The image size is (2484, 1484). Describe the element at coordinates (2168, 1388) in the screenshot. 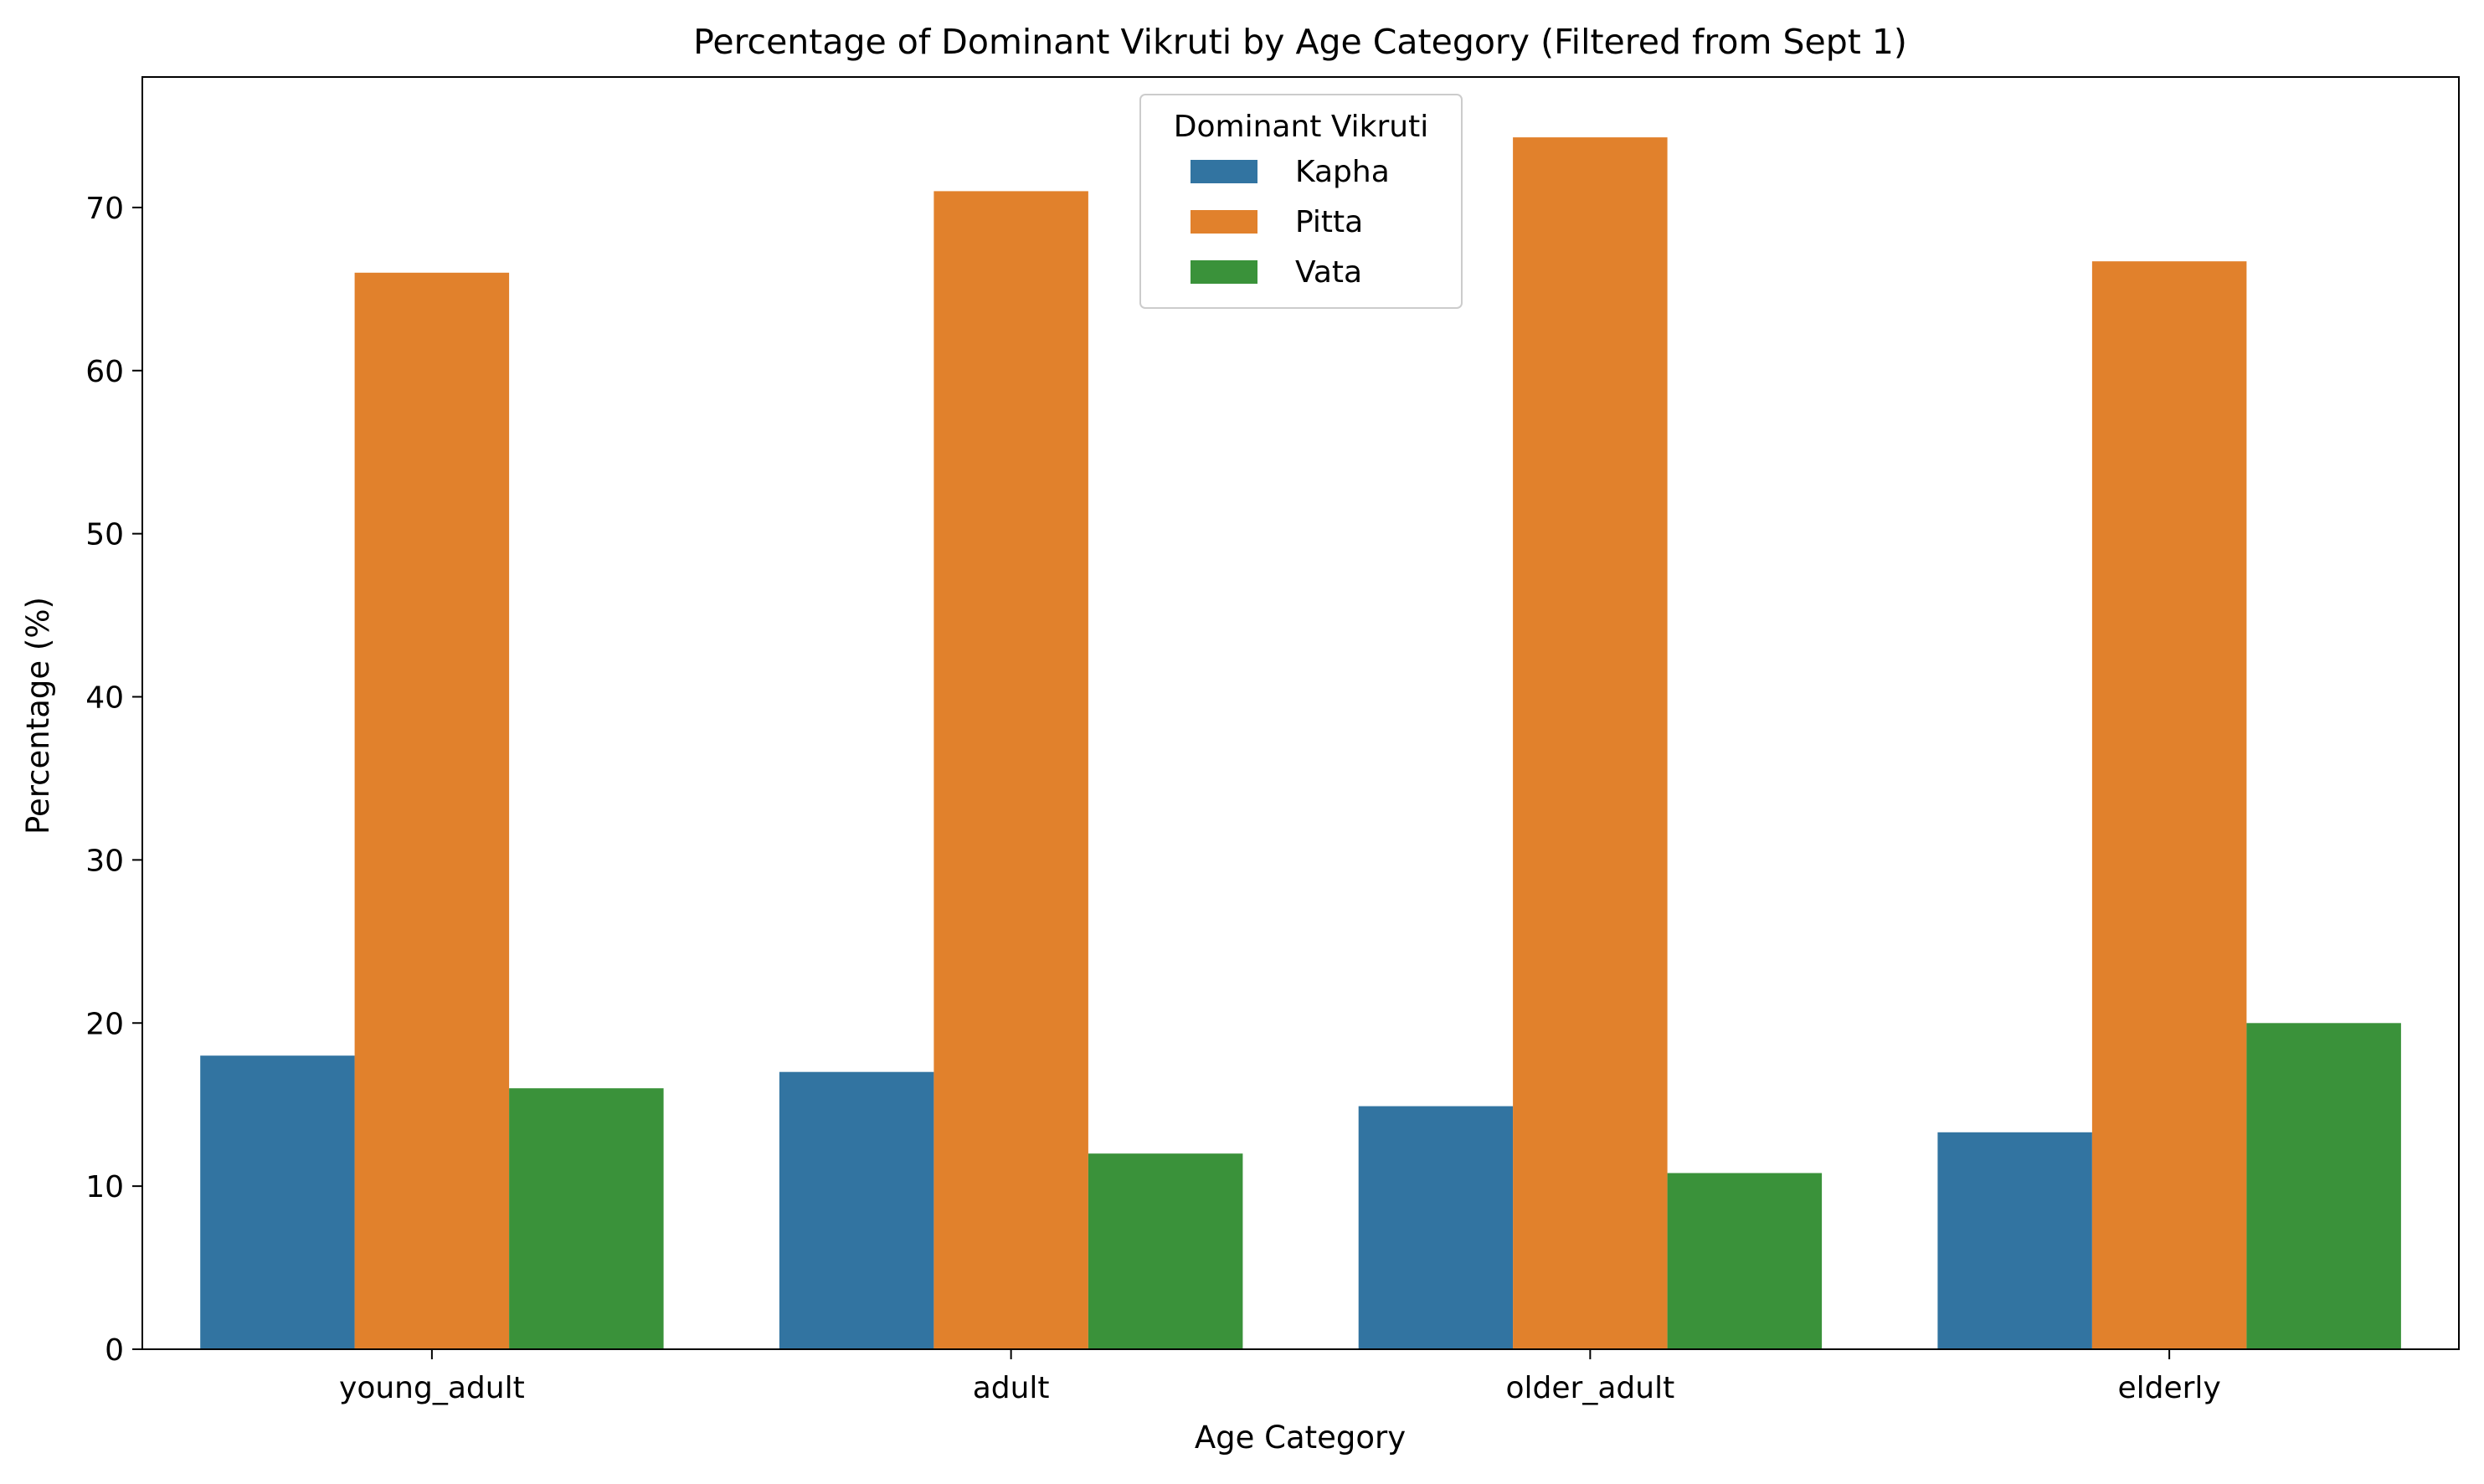

I see `x-tick-label: elderly` at that location.